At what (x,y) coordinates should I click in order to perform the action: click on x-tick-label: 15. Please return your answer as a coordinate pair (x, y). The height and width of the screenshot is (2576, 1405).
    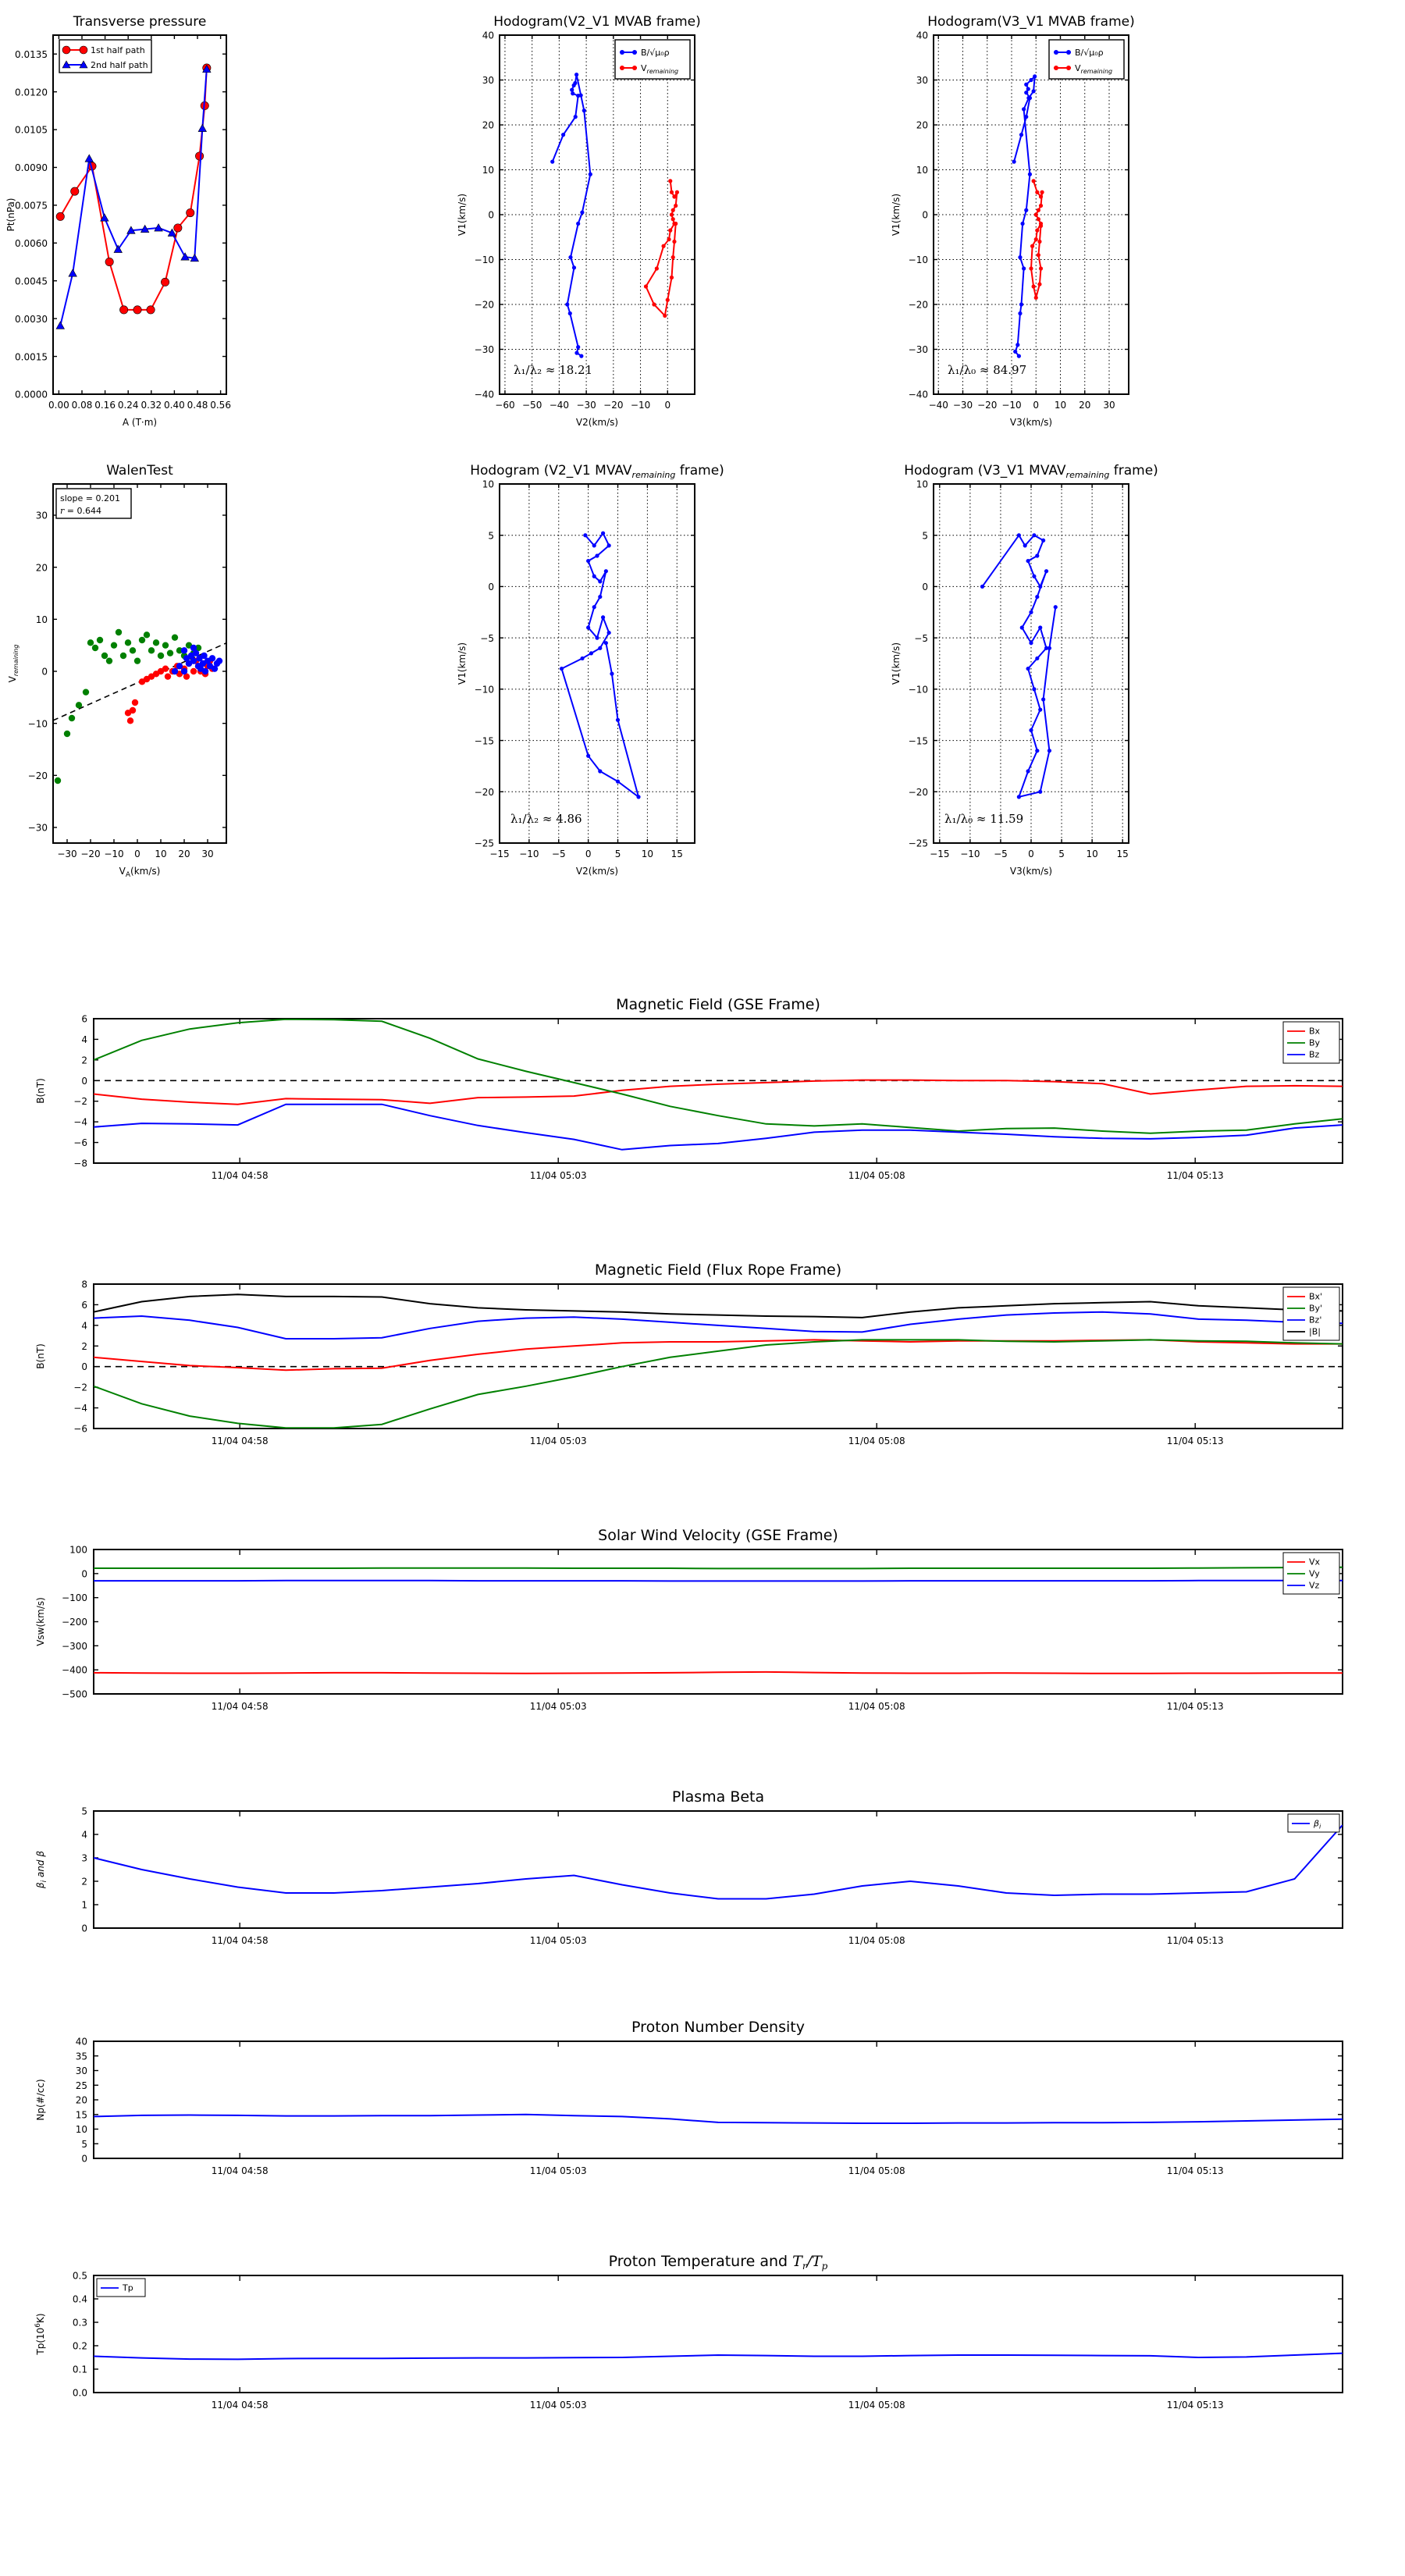
    Looking at the image, I should click on (677, 854).